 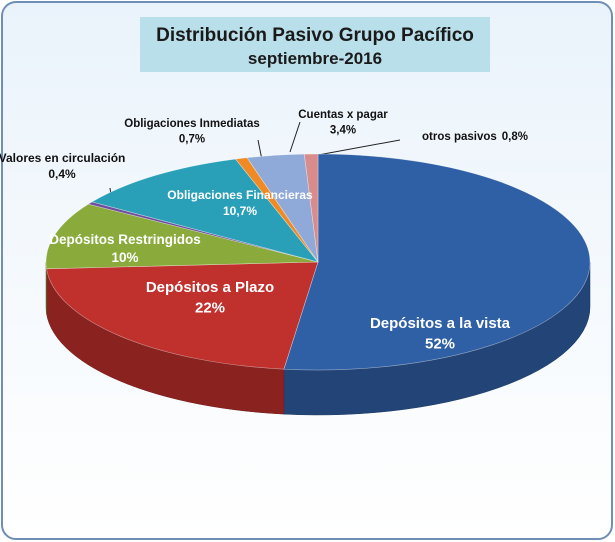 What do you see at coordinates (210, 297) in the screenshot?
I see `data-label: Depósitos a Plazo 22%` at bounding box center [210, 297].